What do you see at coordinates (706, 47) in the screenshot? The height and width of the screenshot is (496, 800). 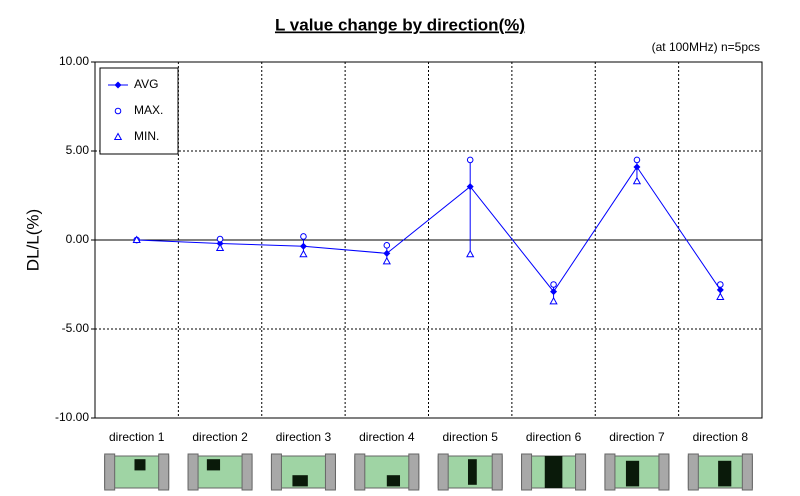 I see `annotation: (at 100MHz) n=5pcs` at bounding box center [706, 47].